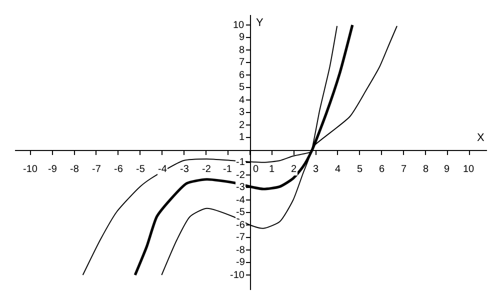  I want to click on x-tick-label: 8, so click(426, 169).